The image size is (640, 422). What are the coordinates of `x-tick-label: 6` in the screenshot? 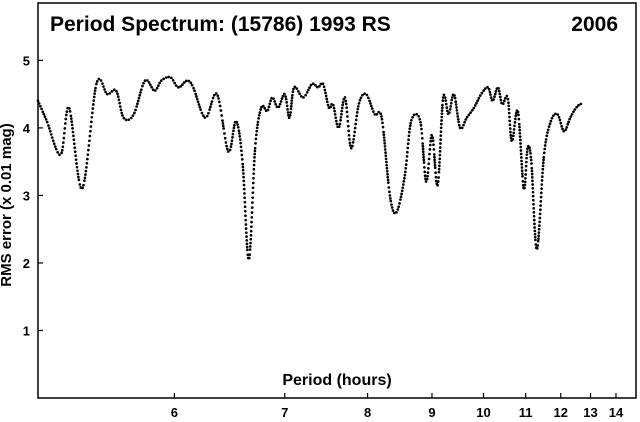 It's located at (174, 412).